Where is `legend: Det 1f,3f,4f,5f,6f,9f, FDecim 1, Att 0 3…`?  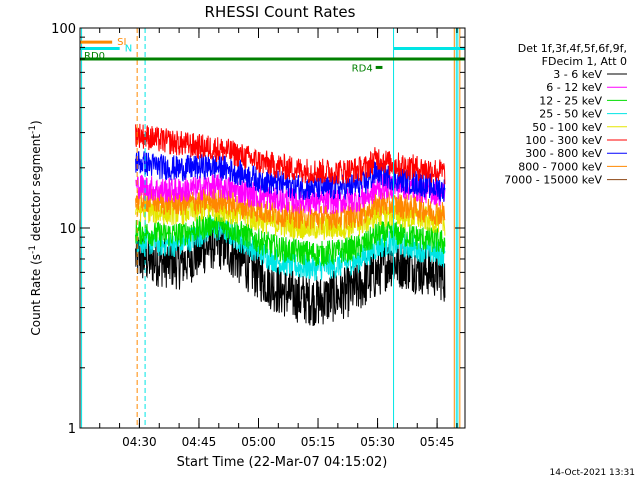 legend: Det 1f,3f,4f,5f,6f,9f, FDecim 1, Att 0 3… is located at coordinates (565, 114).